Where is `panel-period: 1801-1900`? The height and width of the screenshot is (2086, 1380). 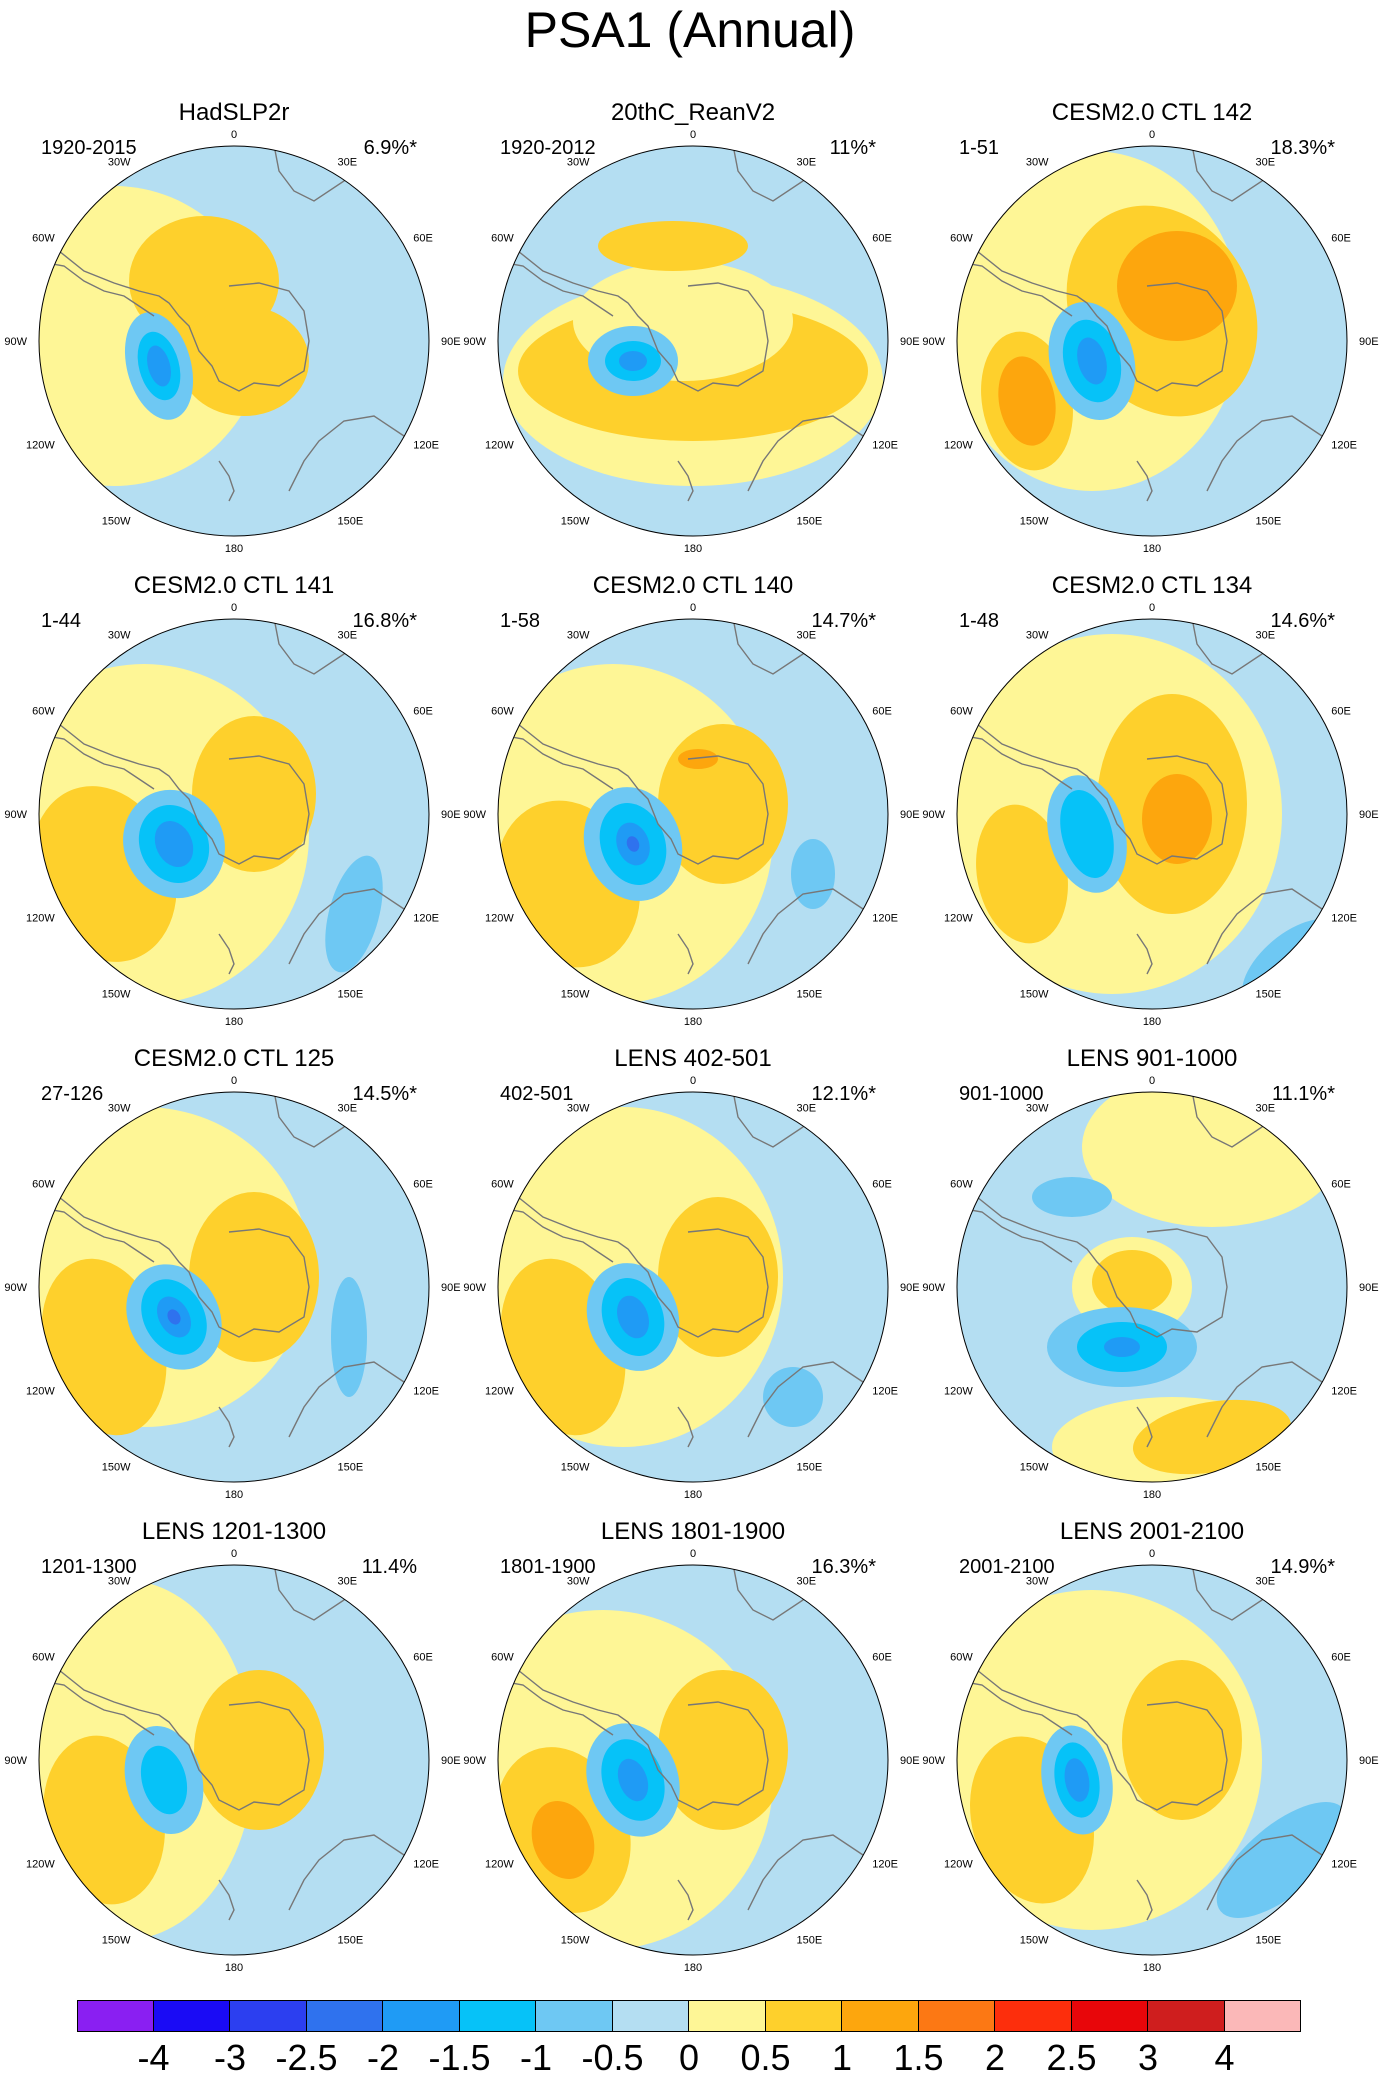
panel-period: 1801-1900 is located at coordinates (548, 1567).